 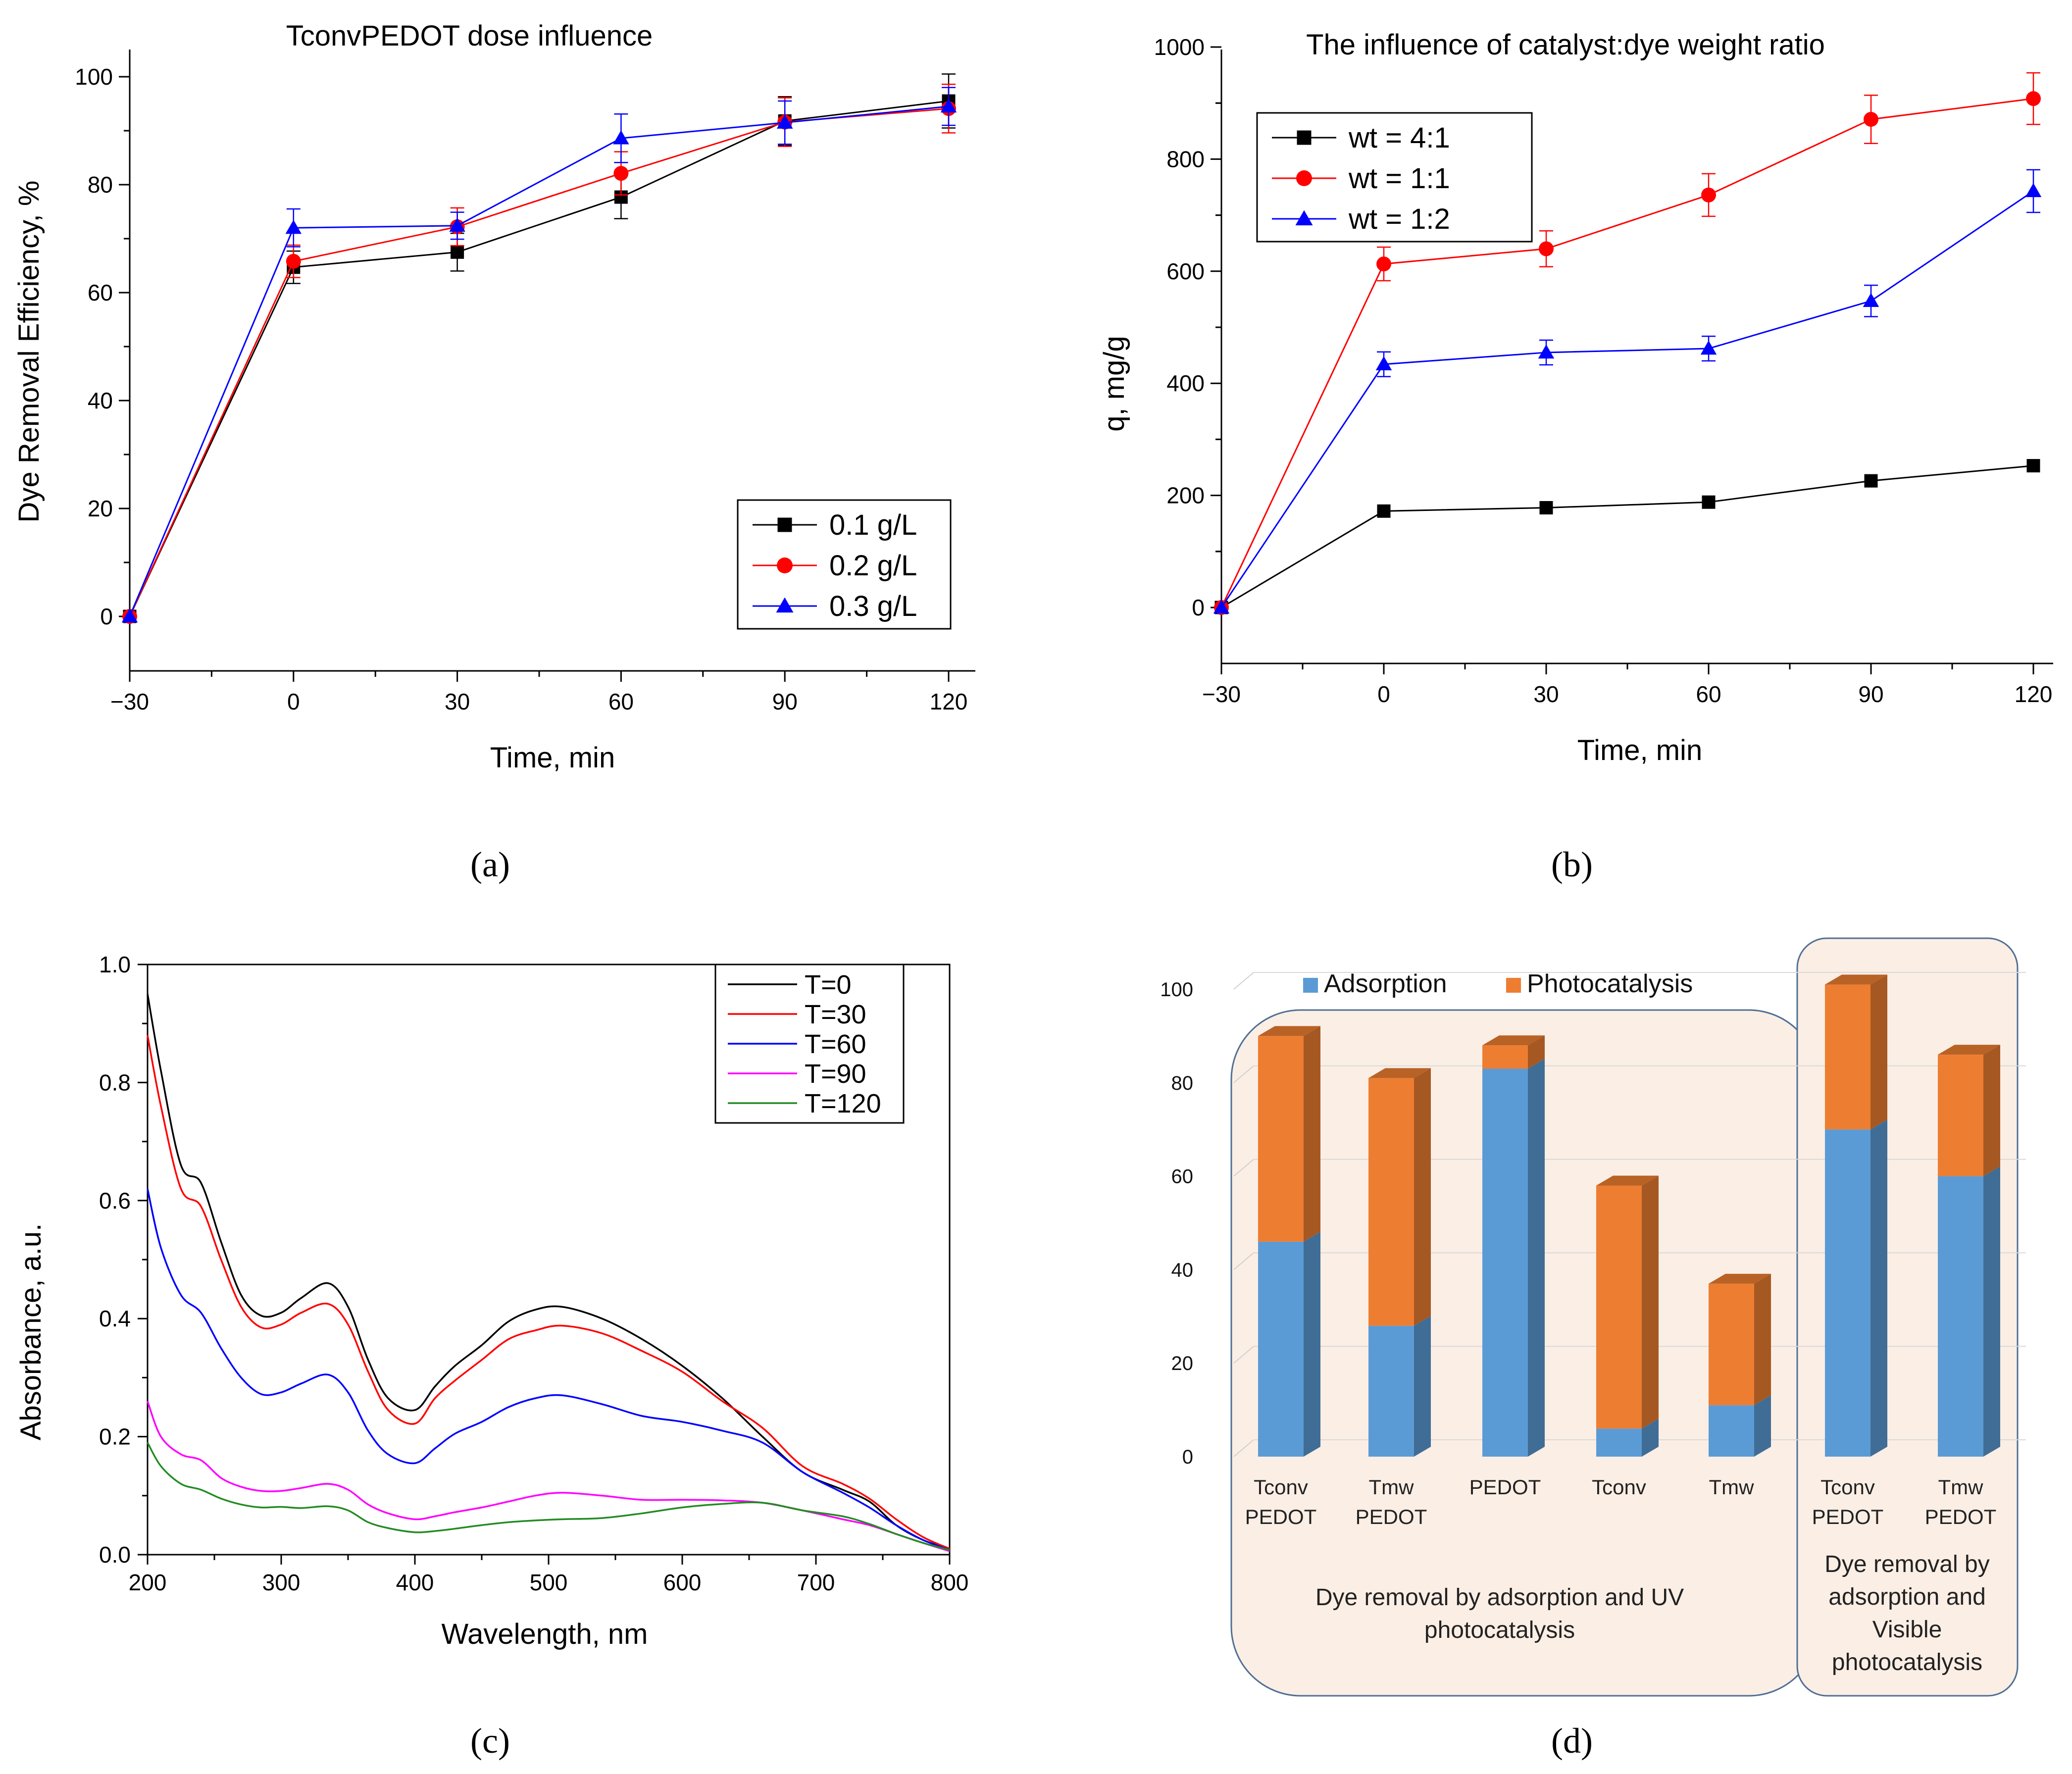 I want to click on y-tick-label: 800, so click(x=1185, y=159).